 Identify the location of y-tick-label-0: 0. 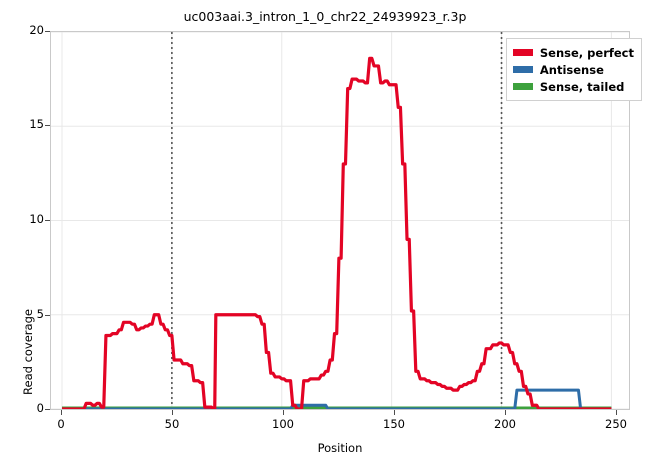
(40, 408).